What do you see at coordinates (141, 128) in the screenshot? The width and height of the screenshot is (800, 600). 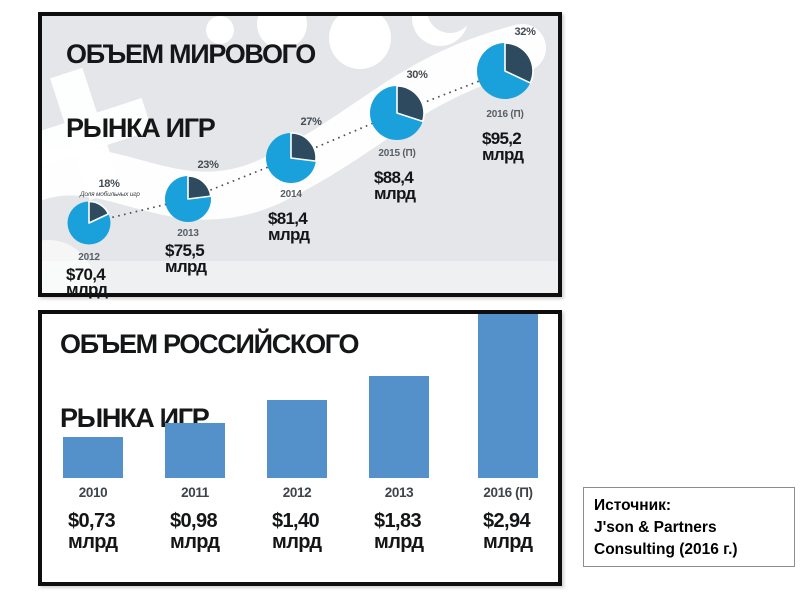 I see `world-title-line2: РЫНКА ИГР` at bounding box center [141, 128].